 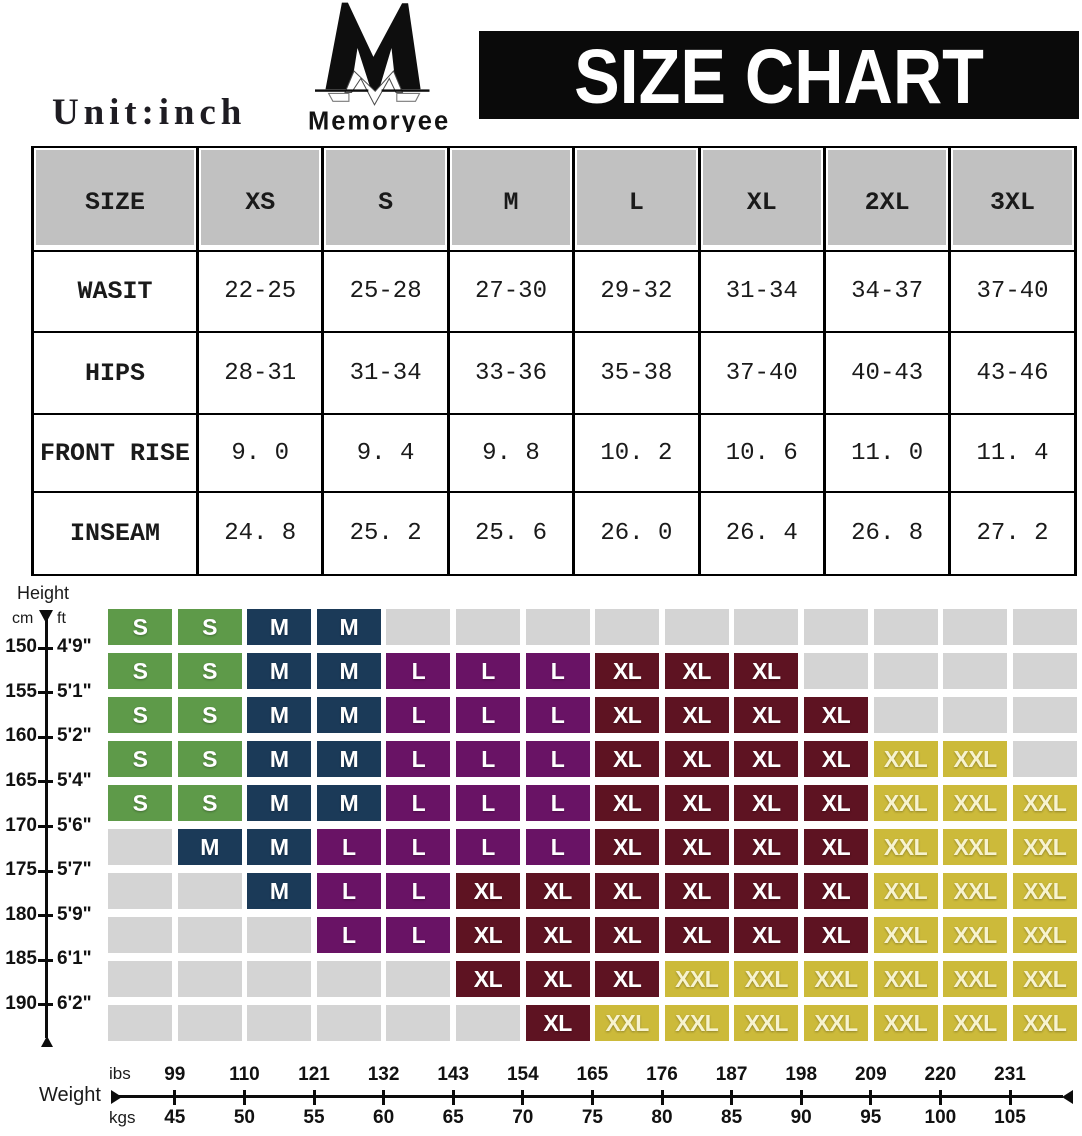 What do you see at coordinates (379, 120) in the screenshot?
I see `svg-text: Memoryee` at bounding box center [379, 120].